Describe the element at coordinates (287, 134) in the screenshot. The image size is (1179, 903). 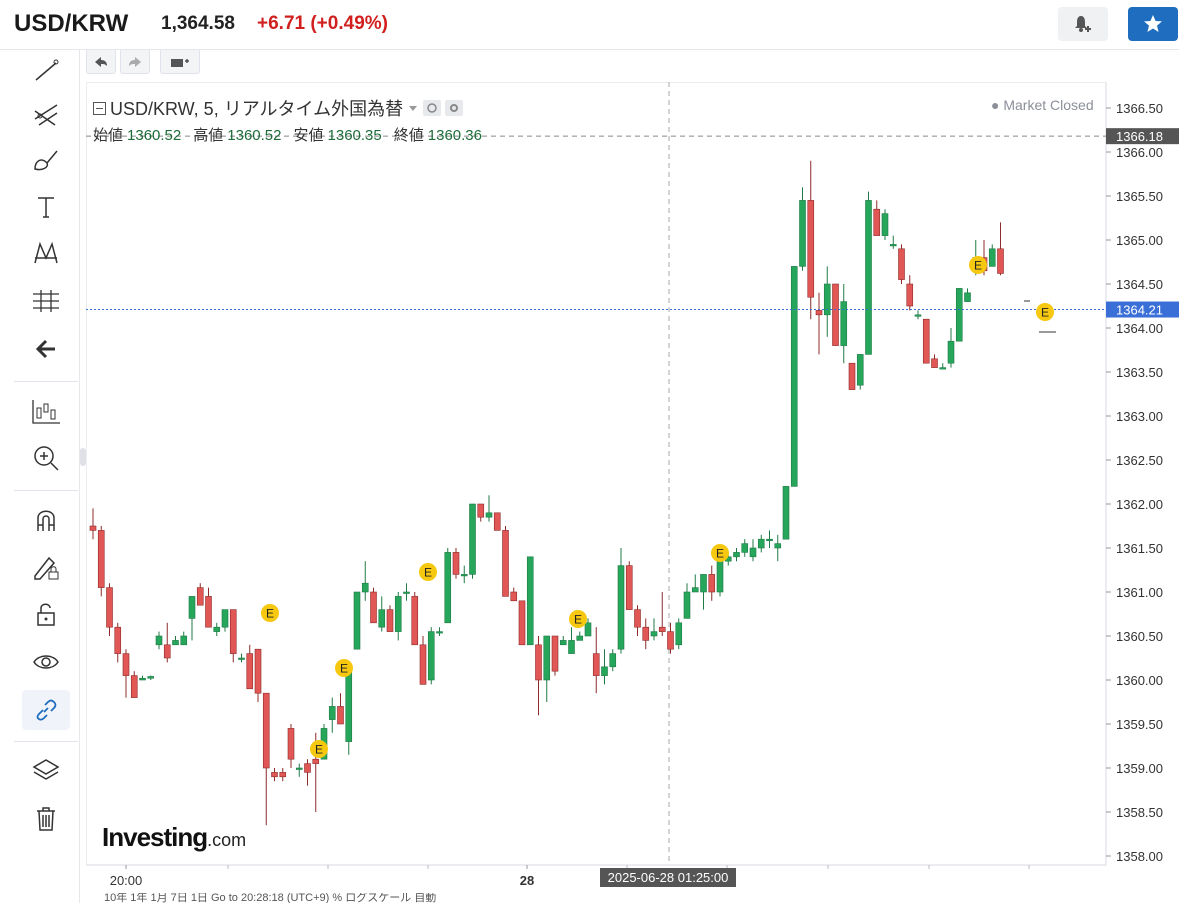
I see `legend-ohlc: 始値 1360.52 高値 1360.52 安値 1360.35 終値 1360.36` at that location.